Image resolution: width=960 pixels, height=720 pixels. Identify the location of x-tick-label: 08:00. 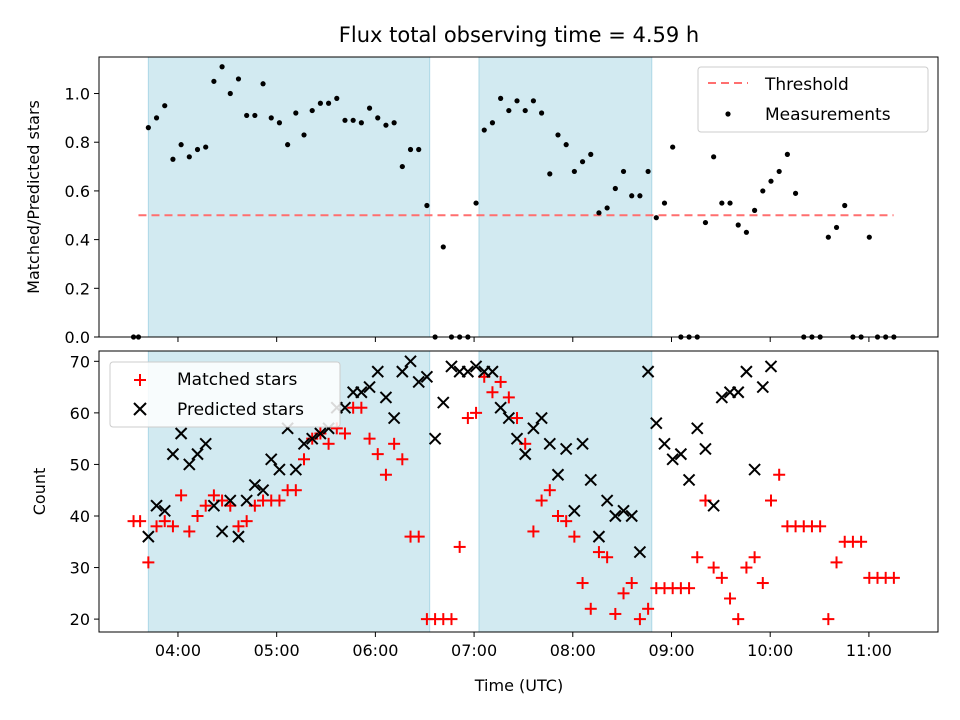
(573, 650).